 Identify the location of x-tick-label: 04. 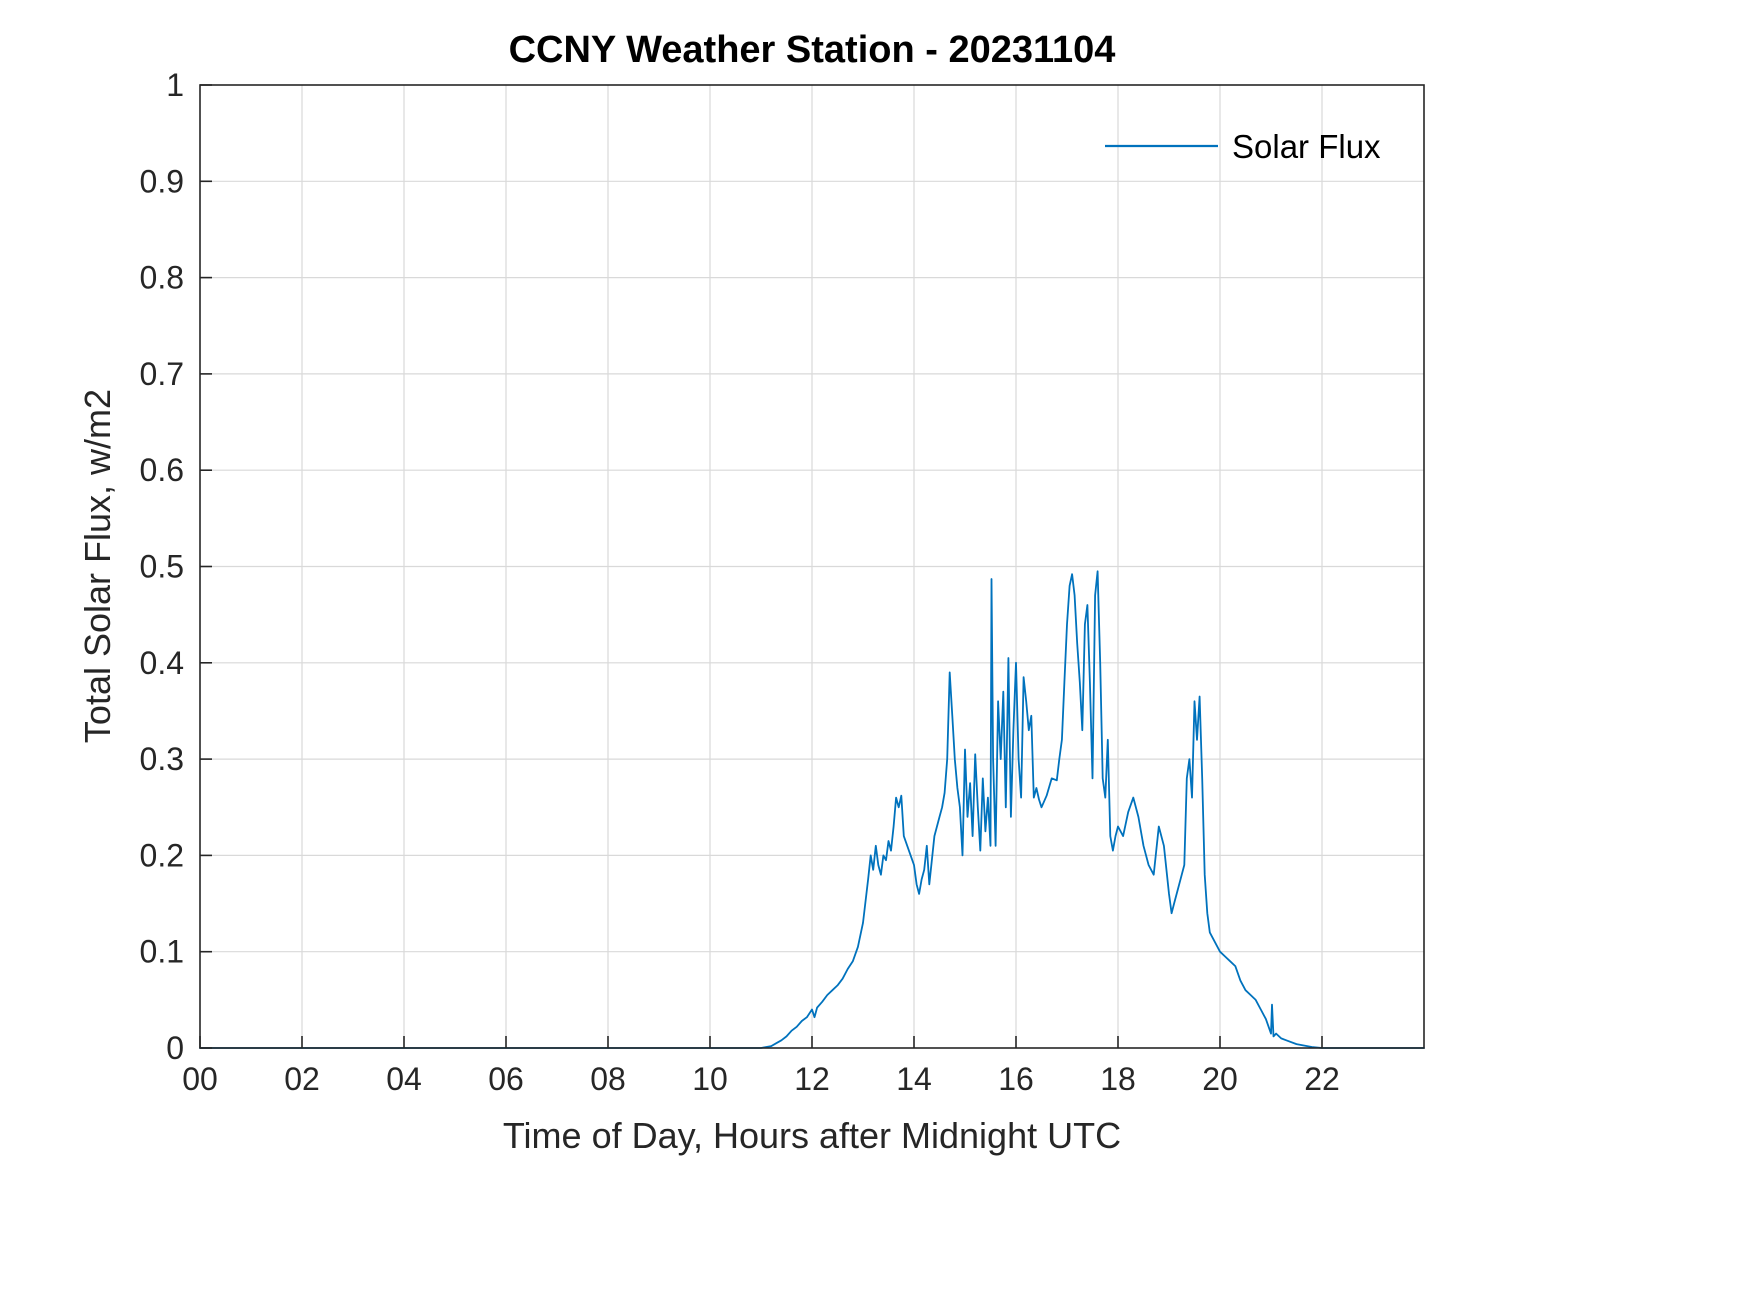
(404, 1079).